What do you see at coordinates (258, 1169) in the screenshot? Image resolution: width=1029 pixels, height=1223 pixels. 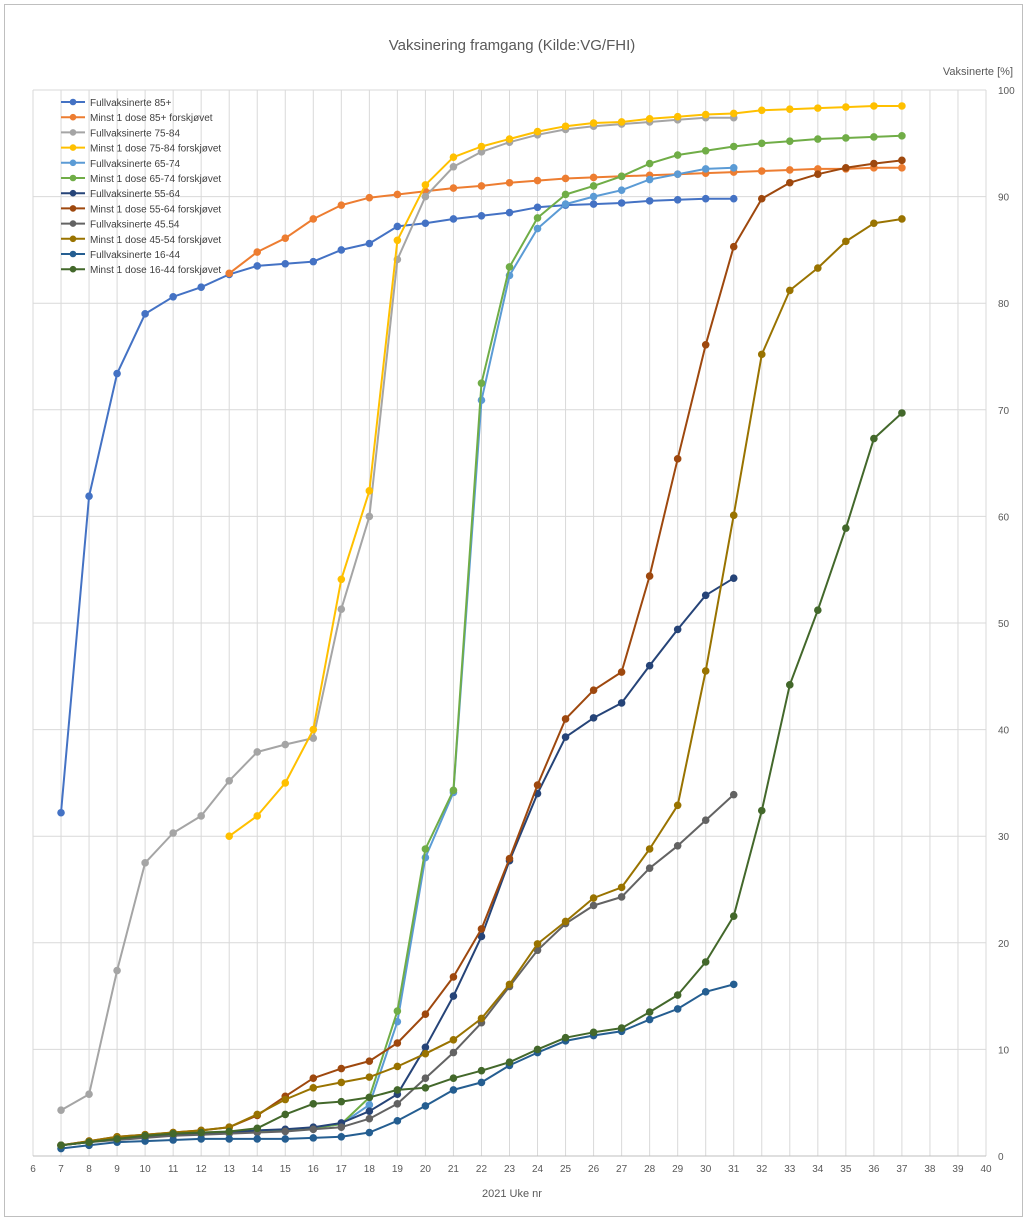 I see `x-tick-label: 14` at bounding box center [258, 1169].